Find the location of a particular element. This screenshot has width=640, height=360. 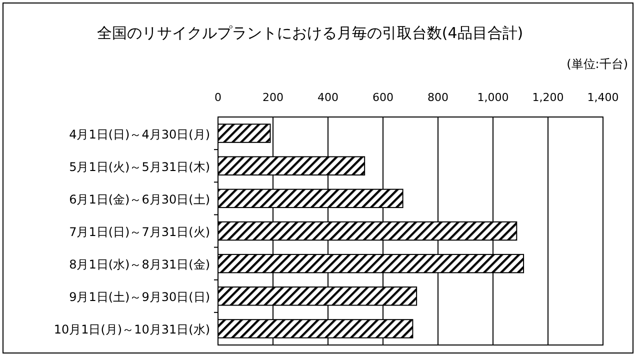

x-tick-label: 400 is located at coordinates (328, 97).